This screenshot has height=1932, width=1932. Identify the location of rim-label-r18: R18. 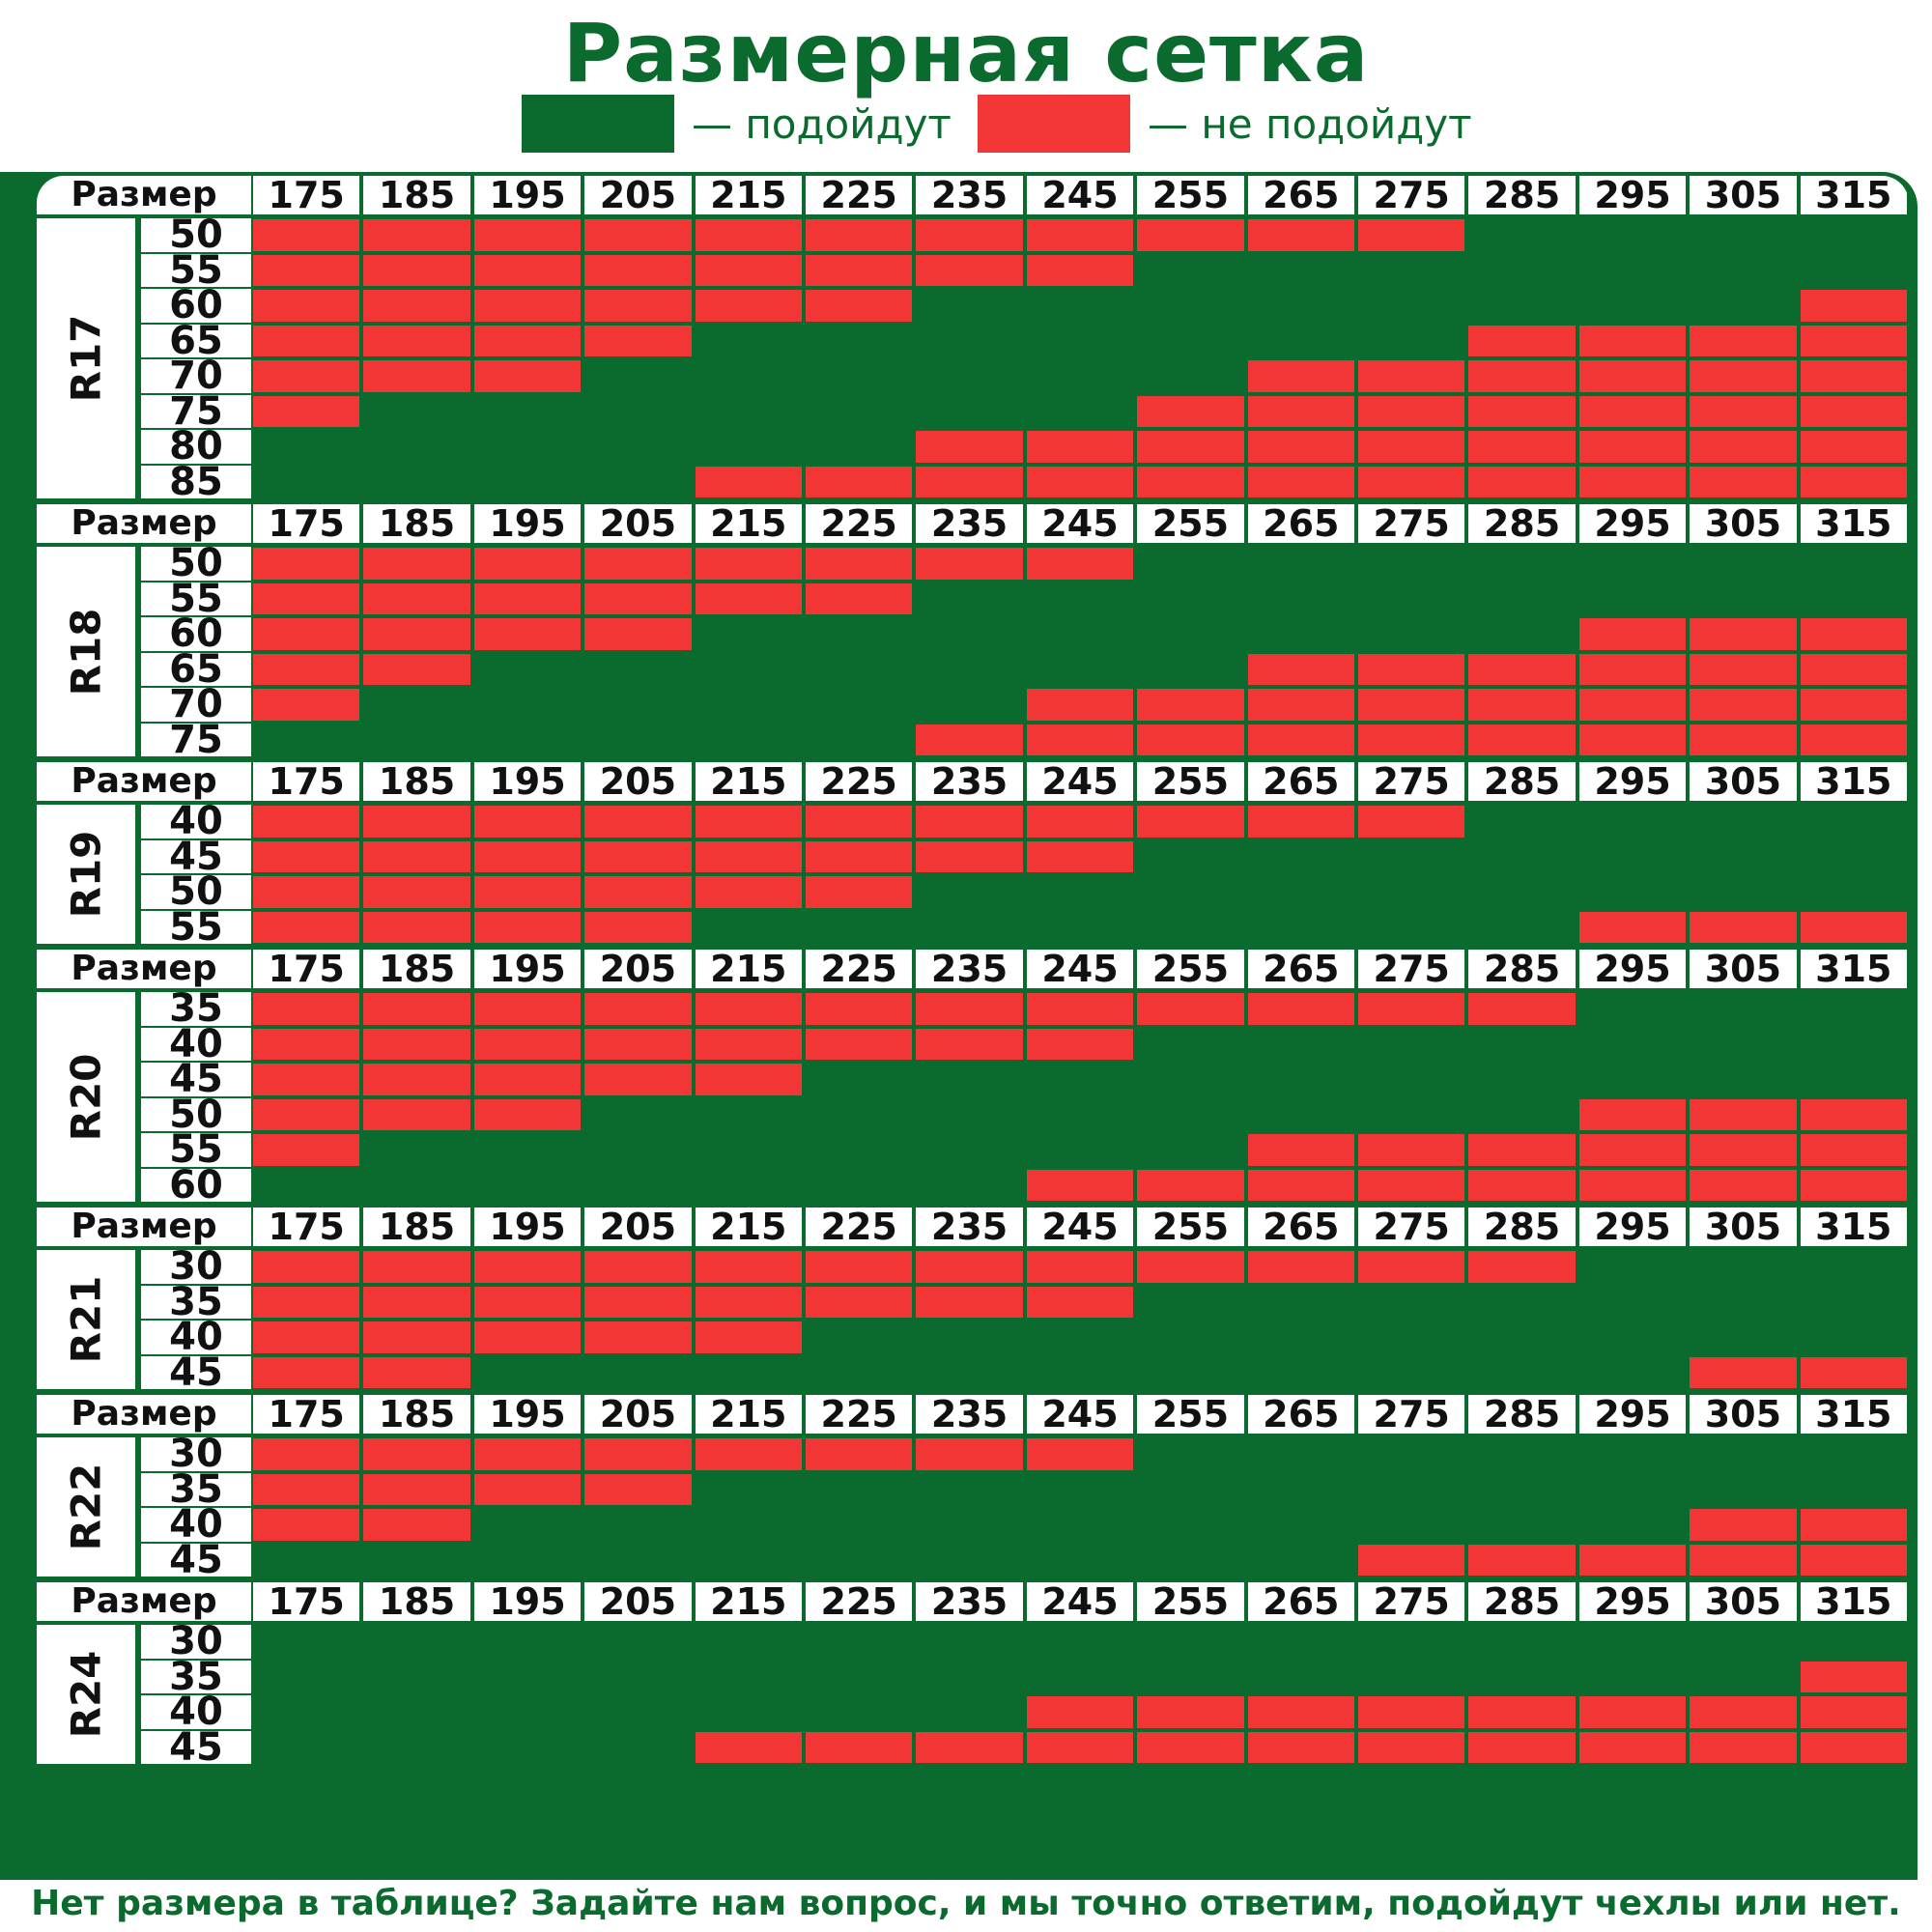
(86, 651).